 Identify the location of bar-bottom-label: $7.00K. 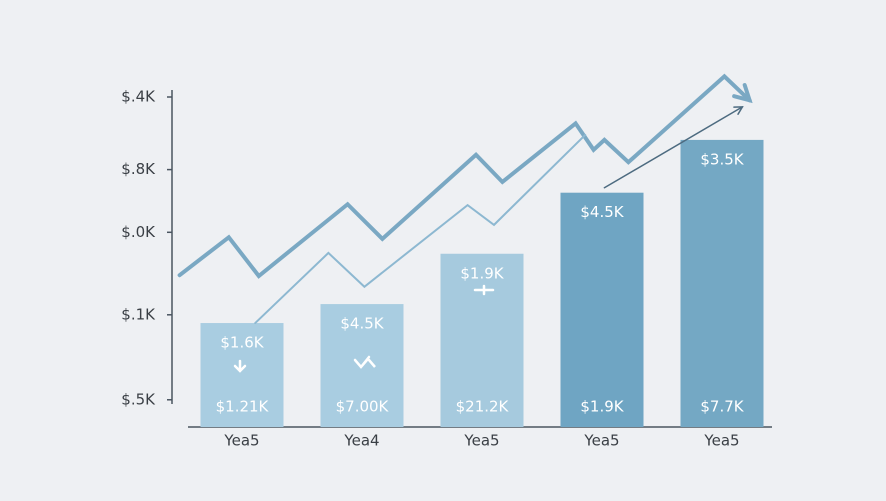
(363, 407).